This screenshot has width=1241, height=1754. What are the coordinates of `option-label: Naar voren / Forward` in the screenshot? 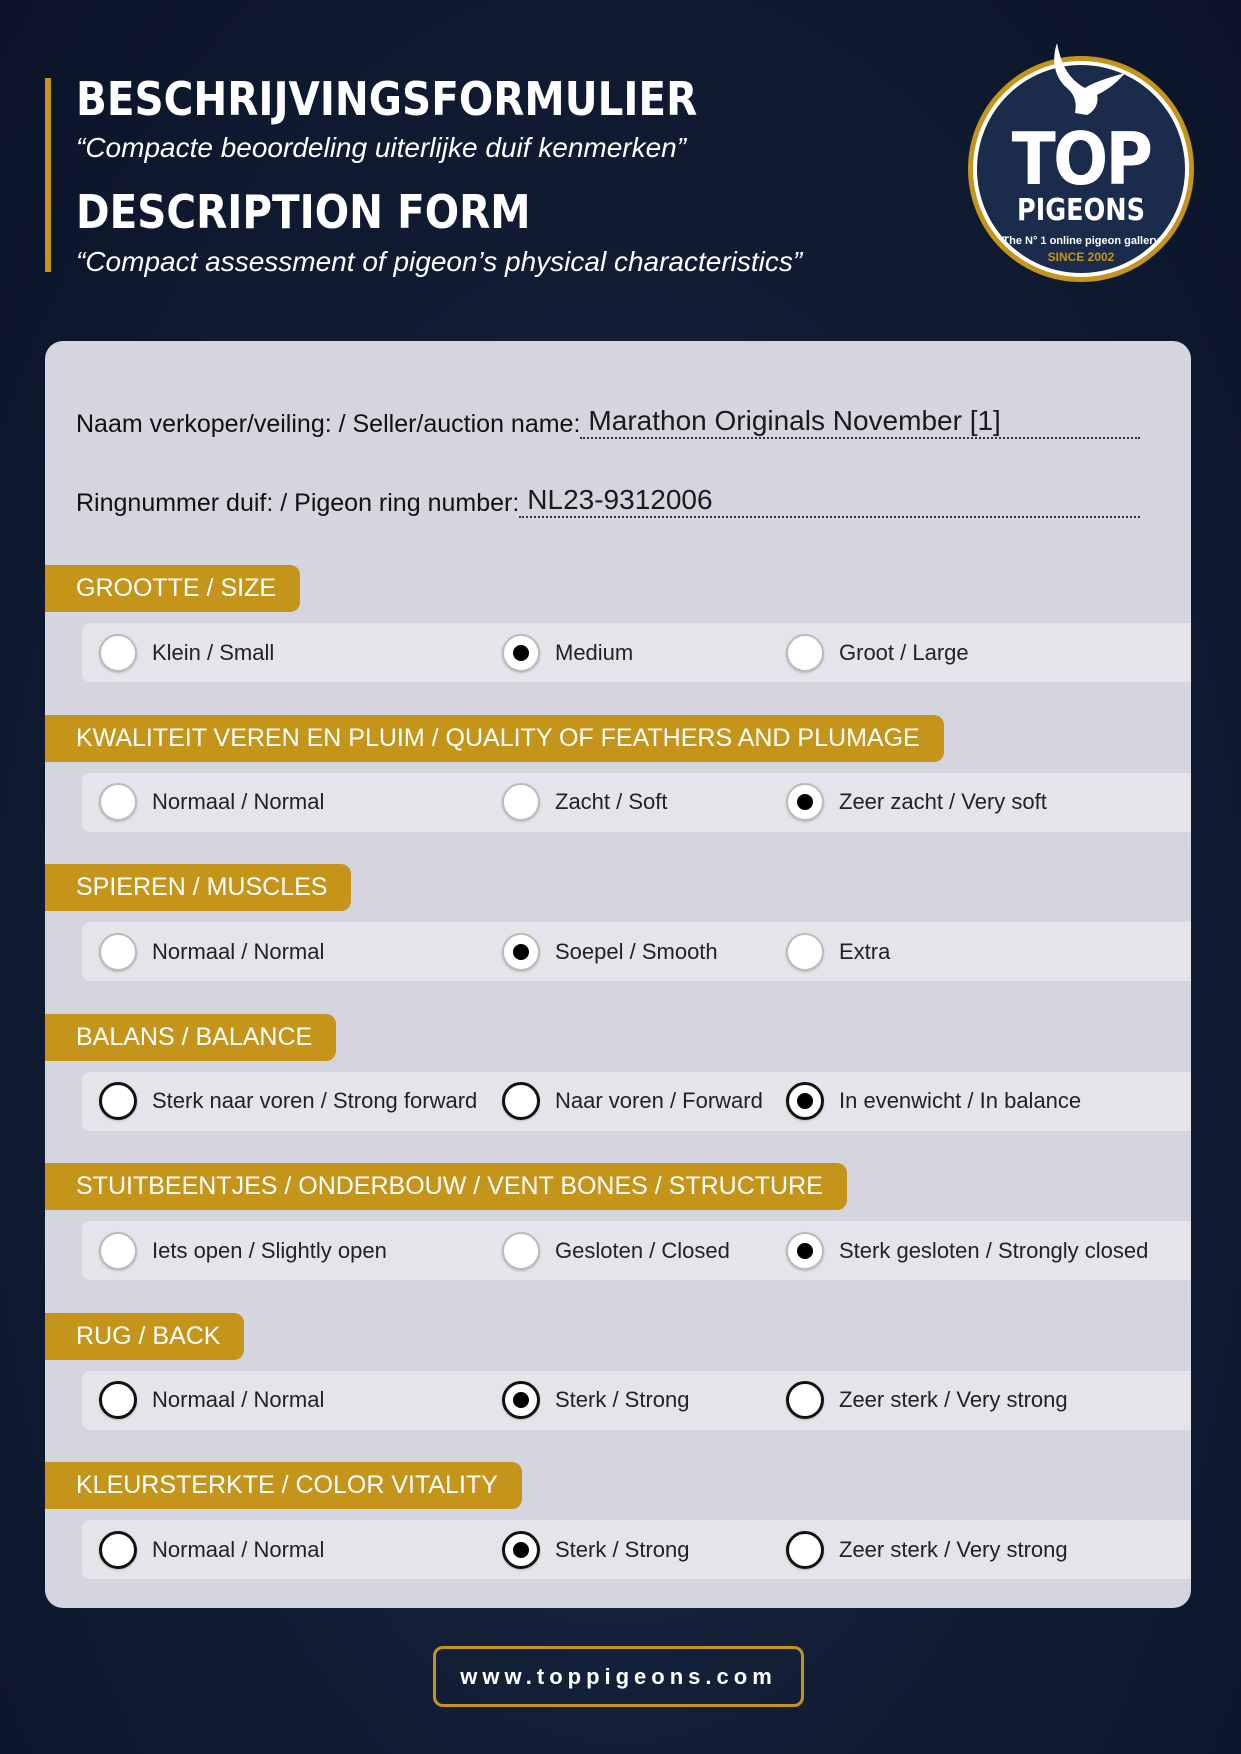 It's located at (659, 1100).